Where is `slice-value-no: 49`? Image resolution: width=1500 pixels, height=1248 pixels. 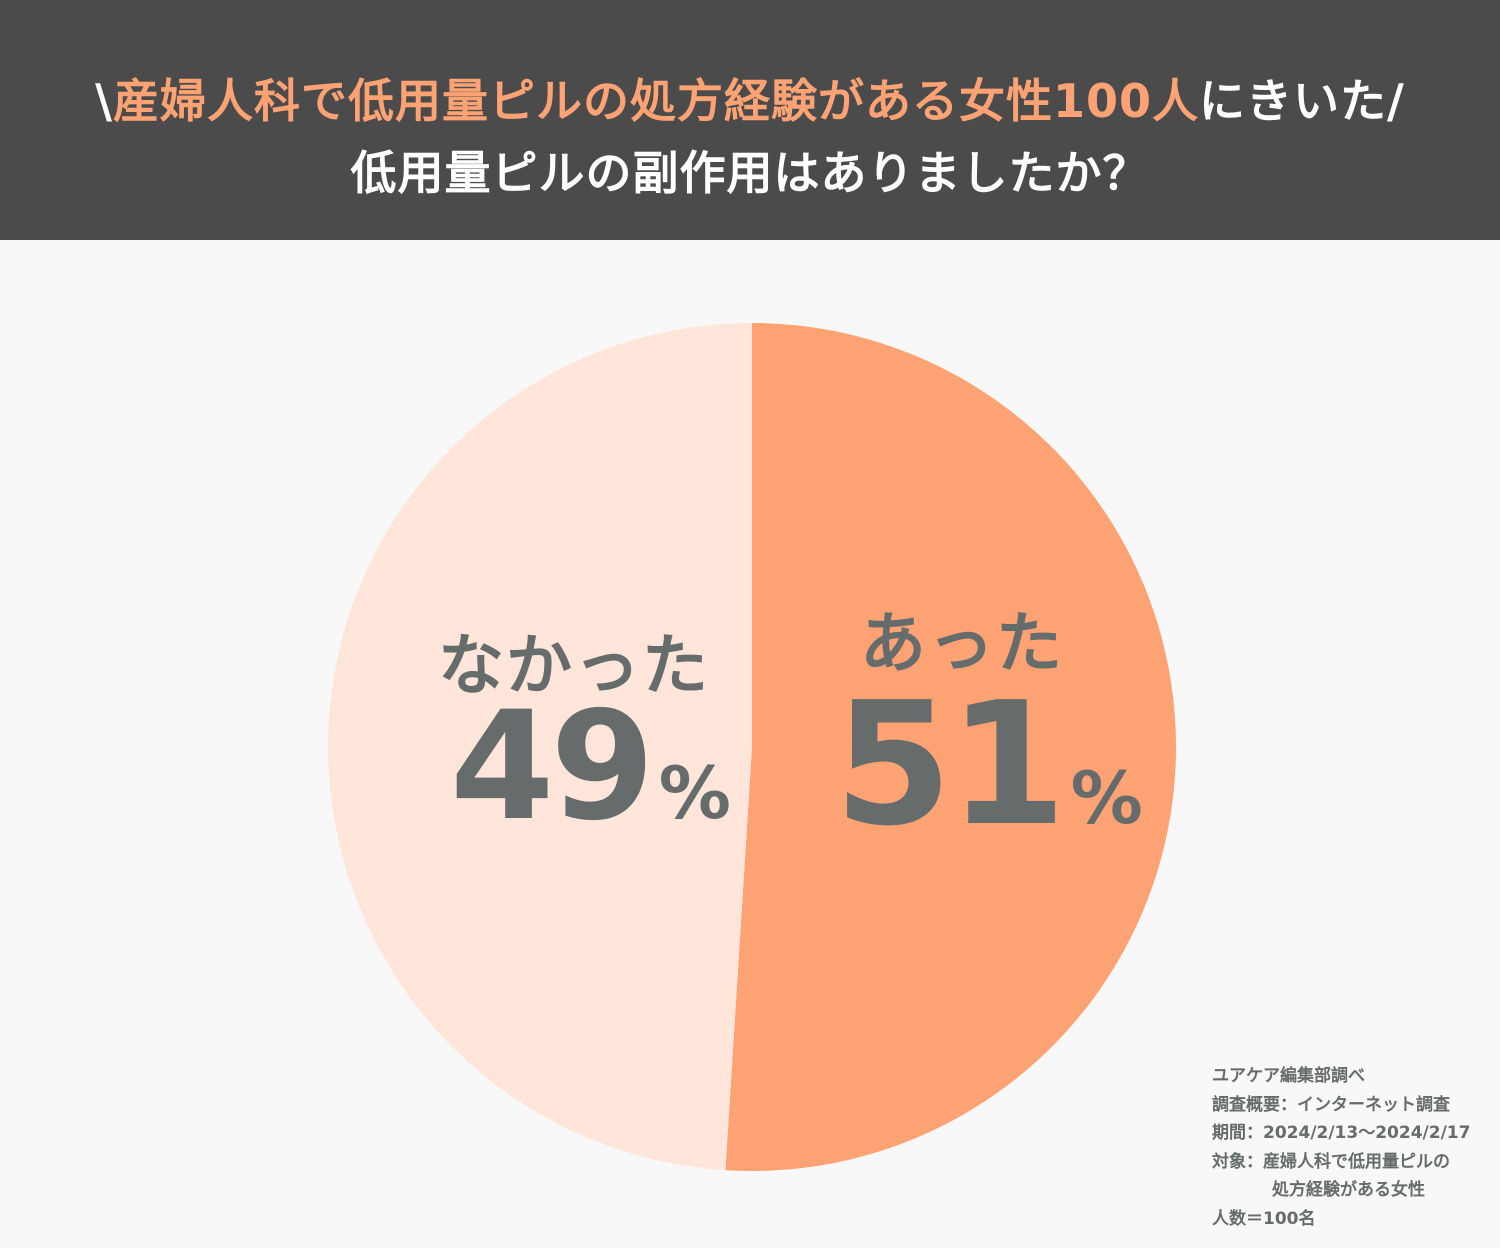
slice-value-no: 49 is located at coordinates (552, 767).